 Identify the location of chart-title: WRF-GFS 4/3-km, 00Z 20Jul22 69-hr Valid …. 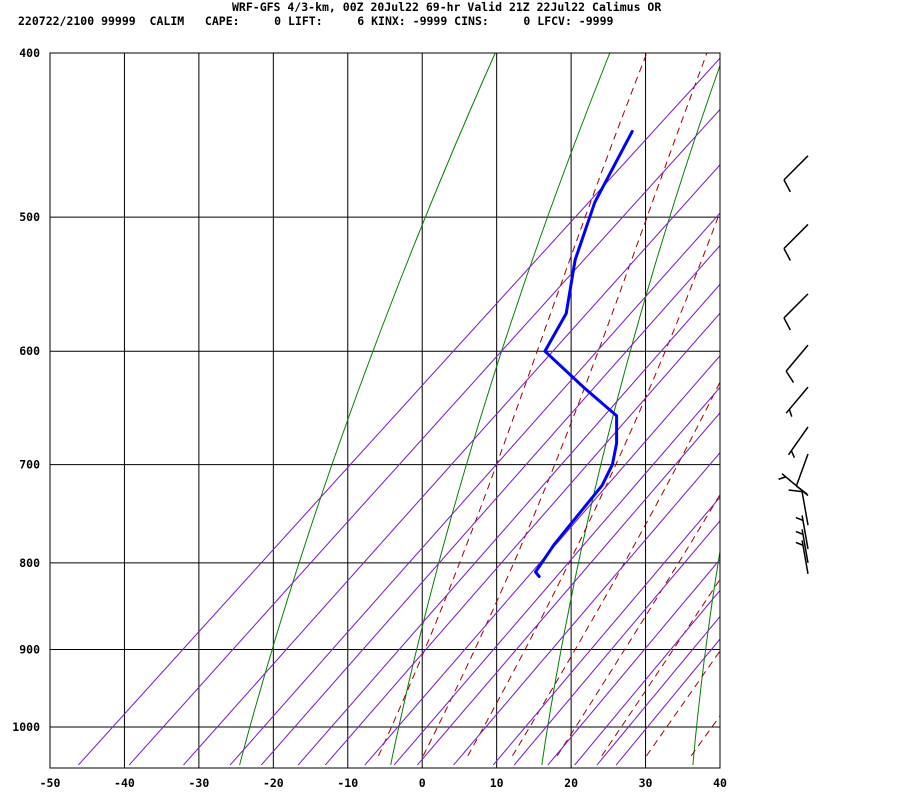
(447, 7).